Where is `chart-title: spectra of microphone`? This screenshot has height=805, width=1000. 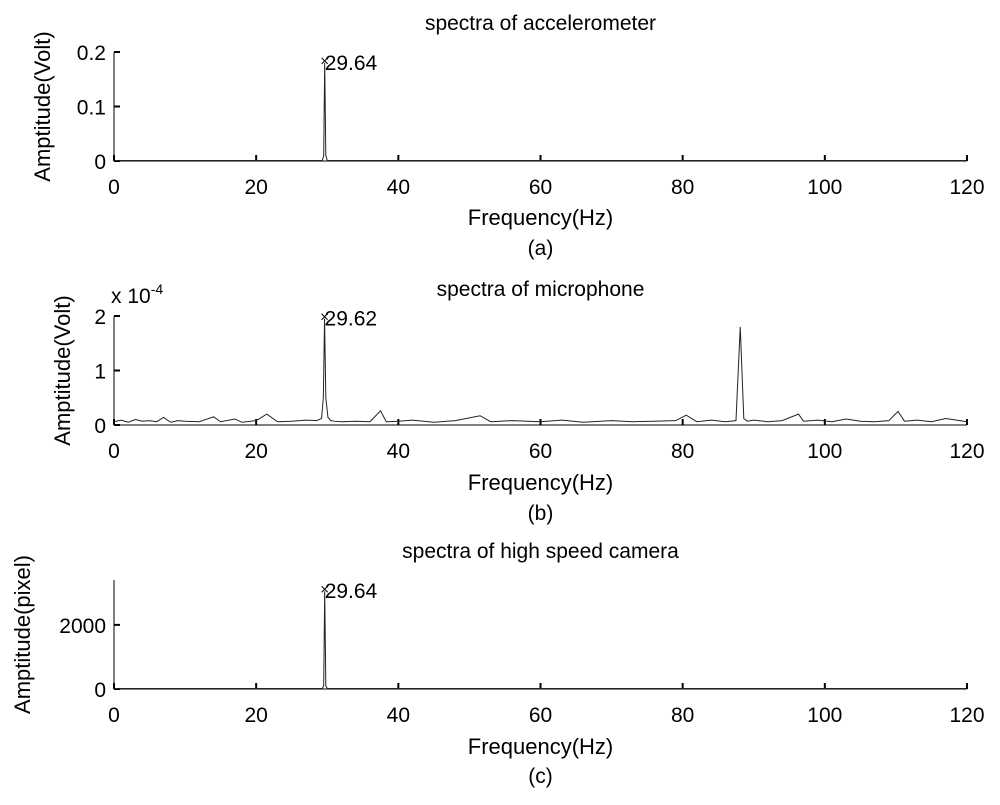 chart-title: spectra of microphone is located at coordinates (541, 289).